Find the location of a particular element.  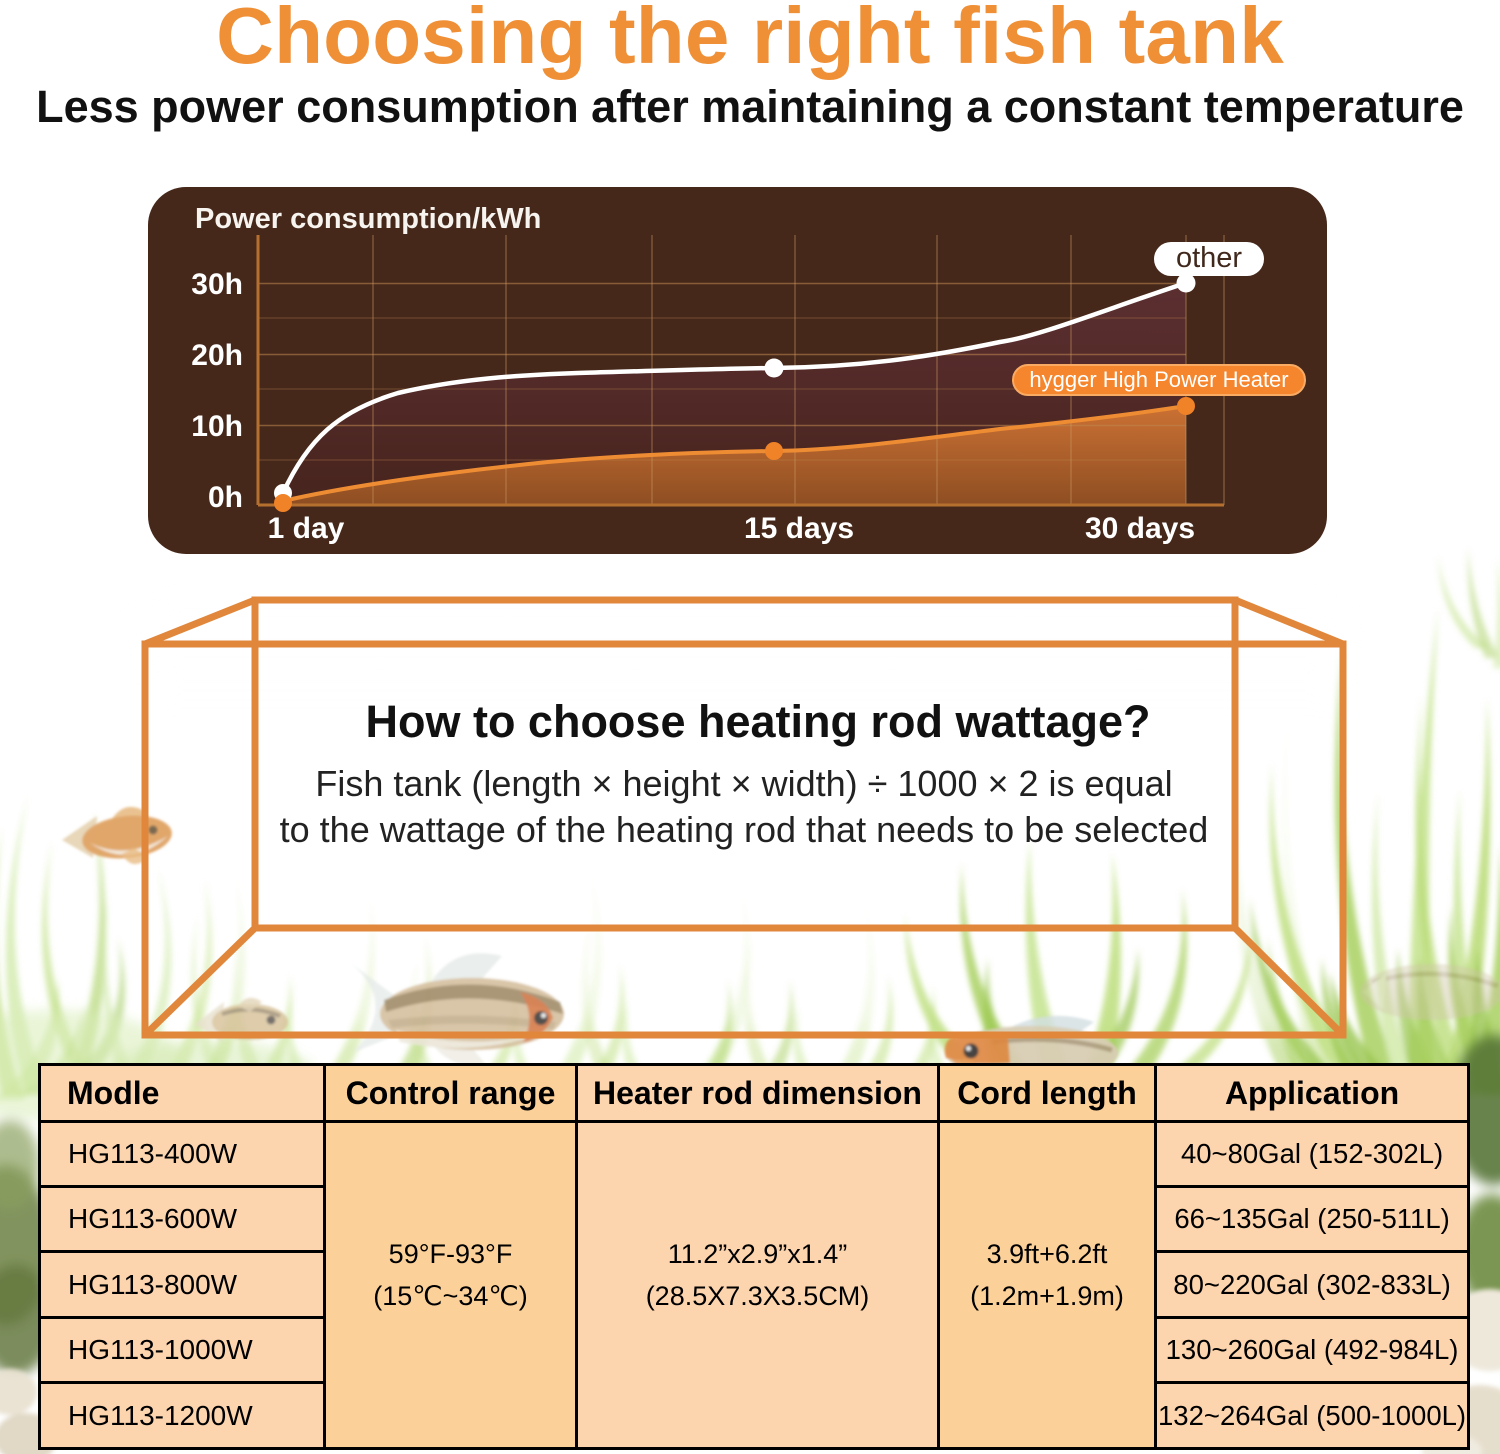

svg-text: 15 days is located at coordinates (799, 528).